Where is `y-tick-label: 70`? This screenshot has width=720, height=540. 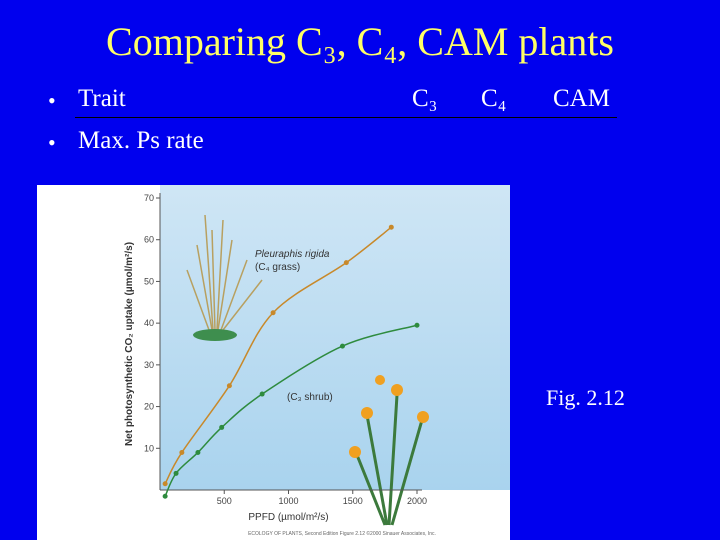 y-tick-label: 70 is located at coordinates (149, 198).